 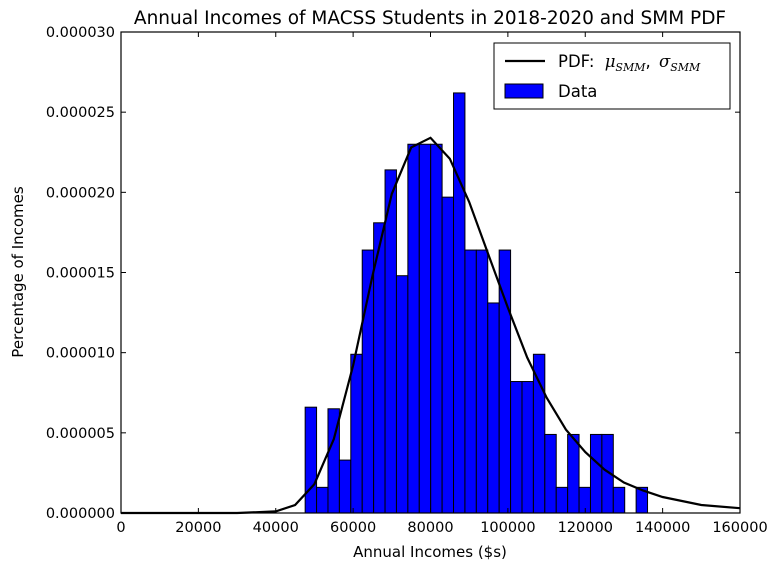 I want to click on x-tick-label: 100000, so click(x=507, y=528).